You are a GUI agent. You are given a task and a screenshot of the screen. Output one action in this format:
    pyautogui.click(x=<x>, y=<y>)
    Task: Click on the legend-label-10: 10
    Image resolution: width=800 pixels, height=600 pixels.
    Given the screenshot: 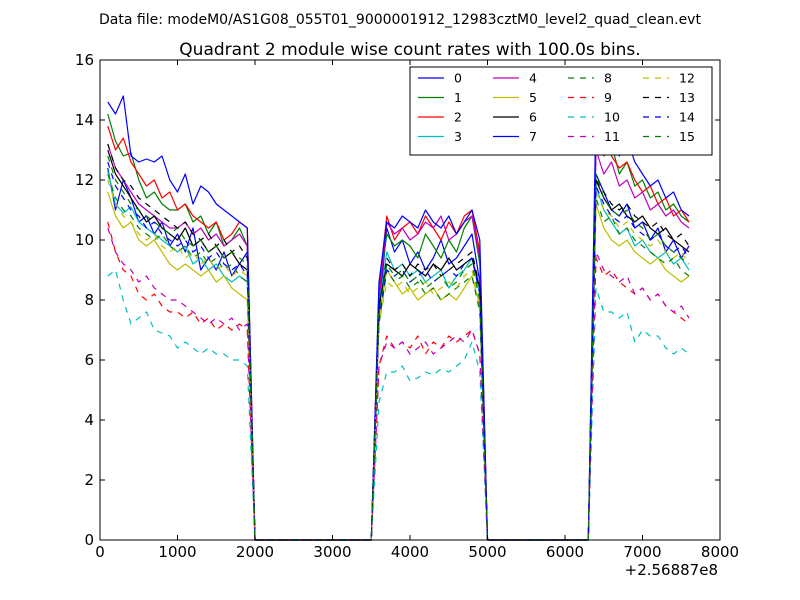 What is the action you would take?
    pyautogui.click(x=612, y=117)
    